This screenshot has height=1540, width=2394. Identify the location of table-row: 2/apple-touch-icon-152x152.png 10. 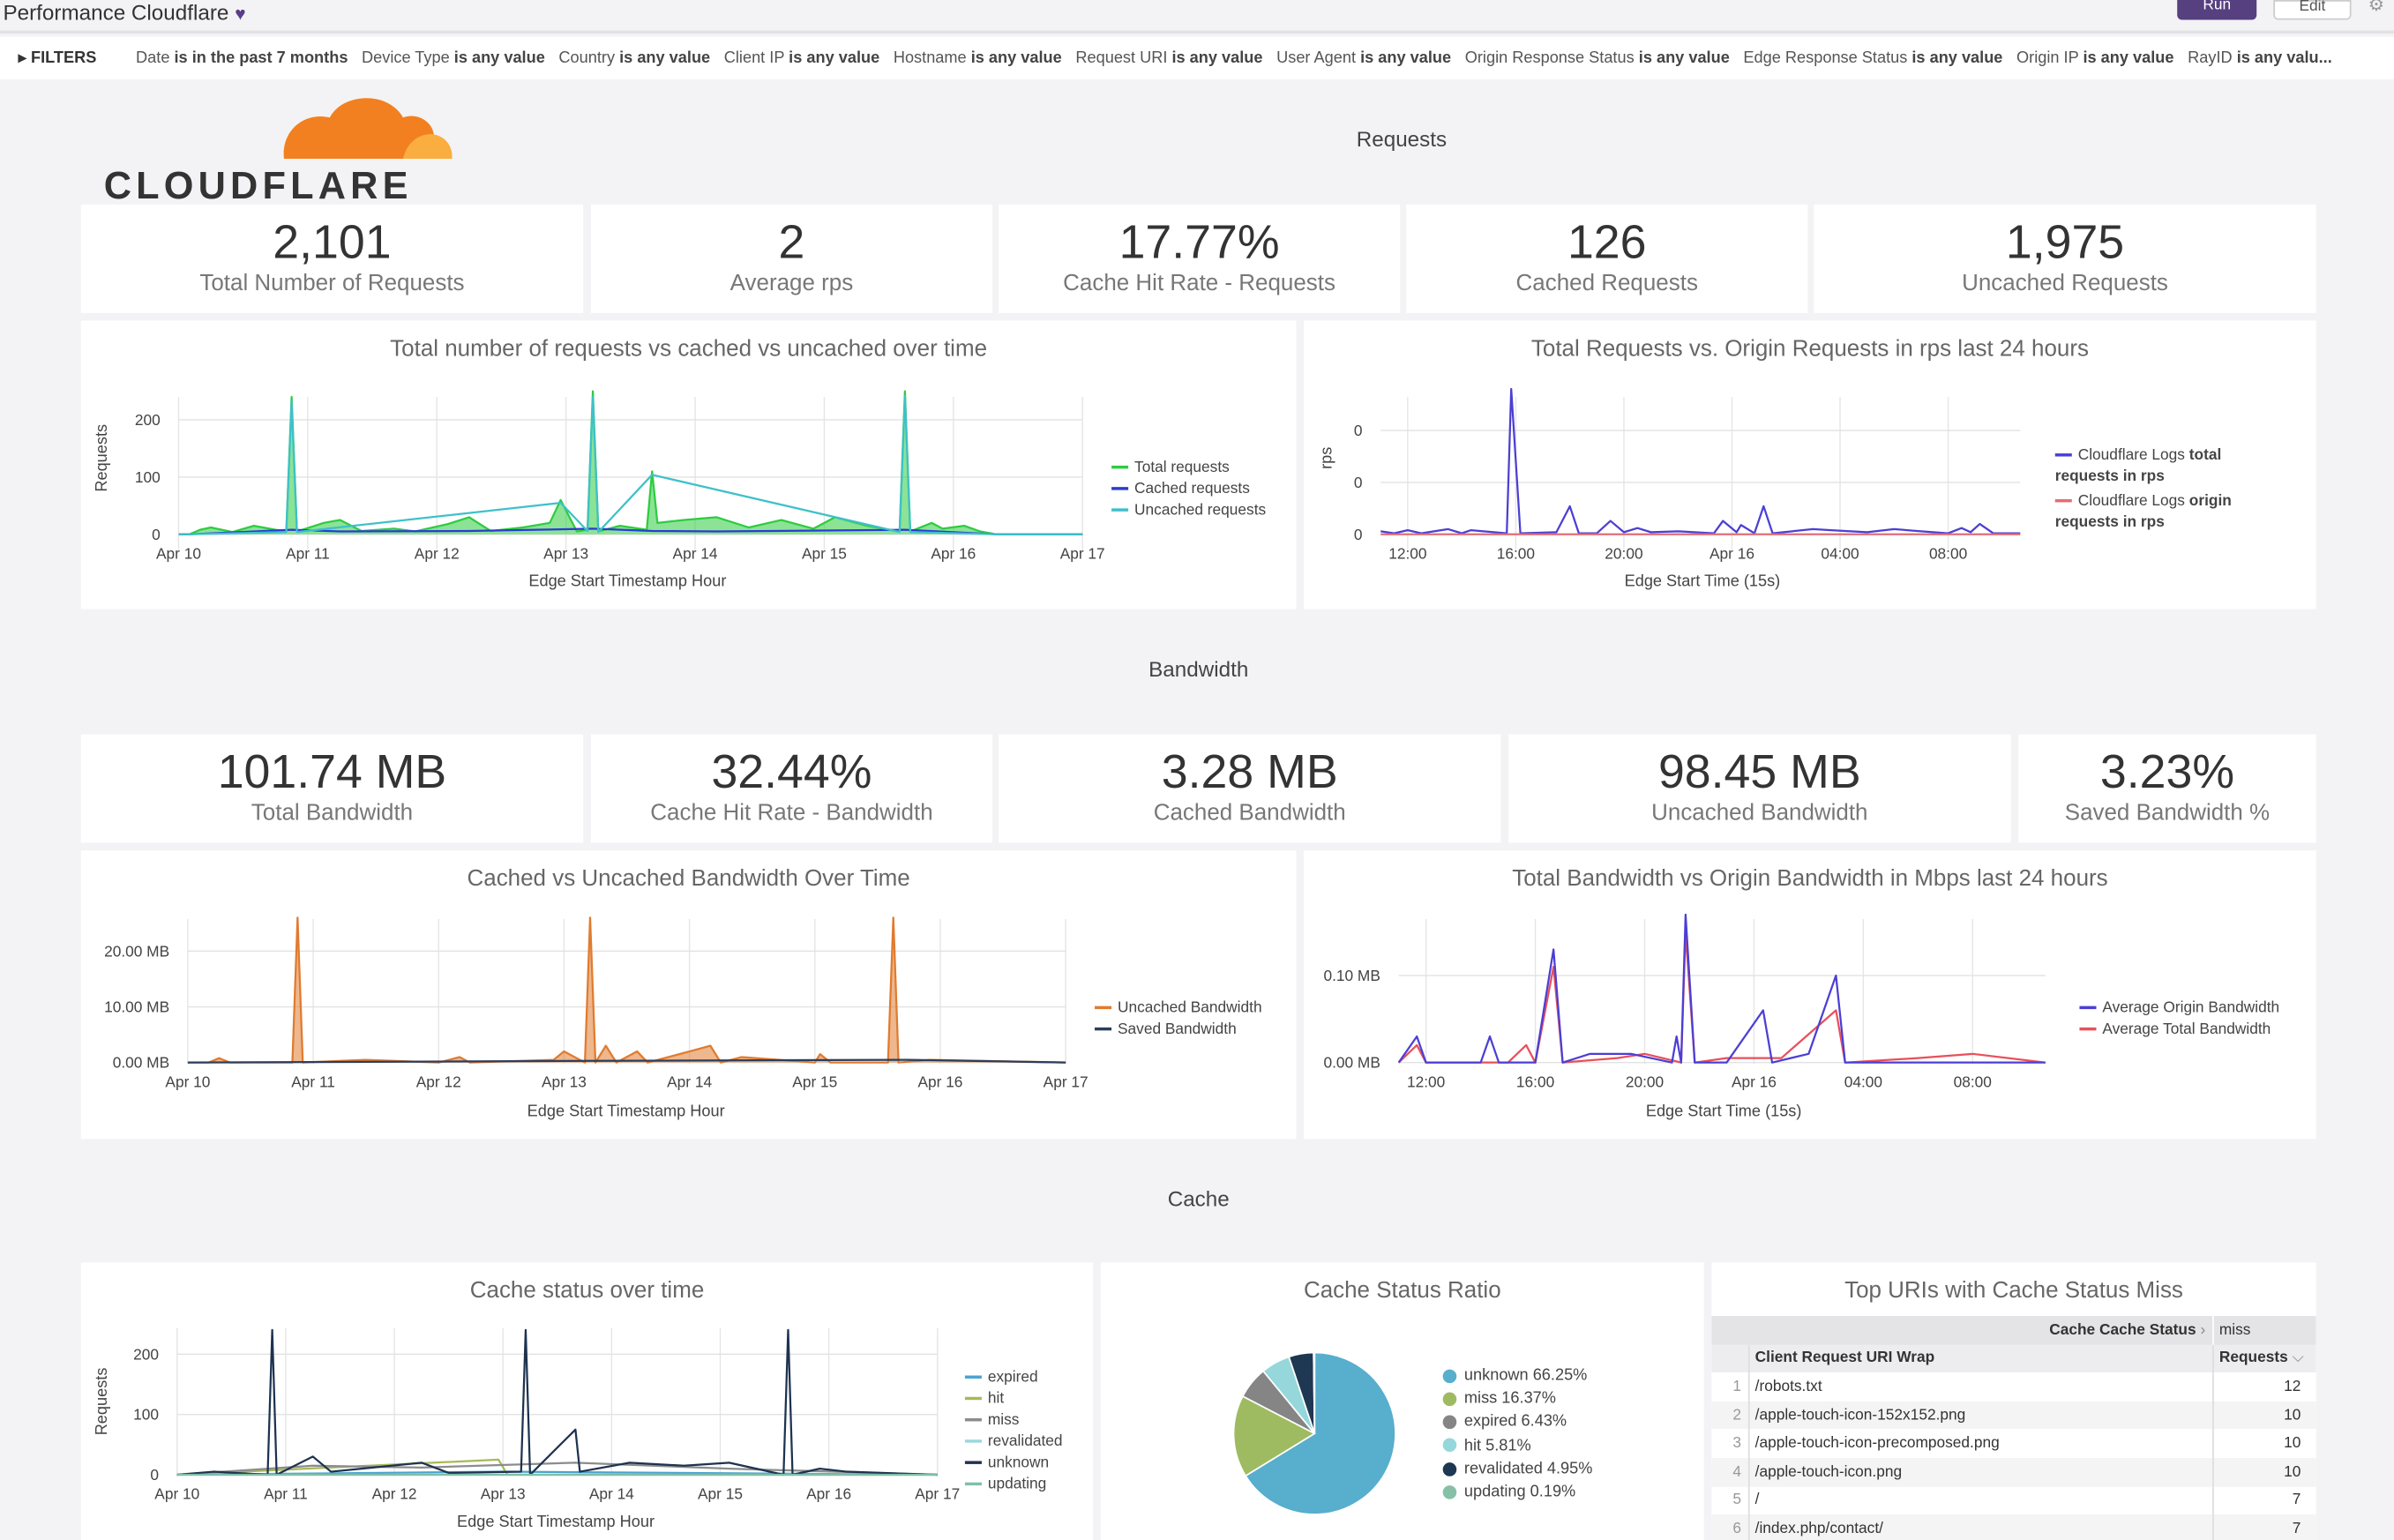
(2013, 1415).